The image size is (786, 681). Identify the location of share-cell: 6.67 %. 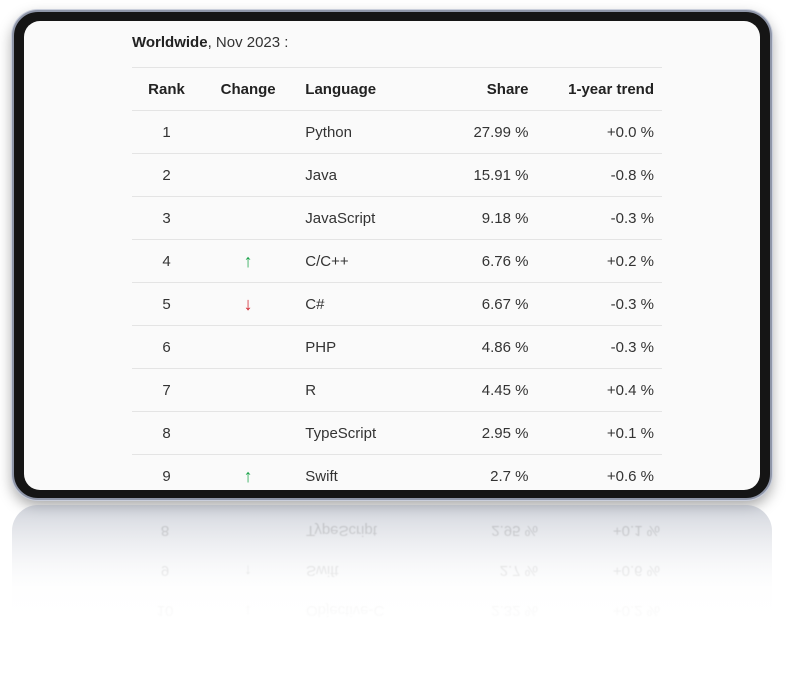
(475, 304).